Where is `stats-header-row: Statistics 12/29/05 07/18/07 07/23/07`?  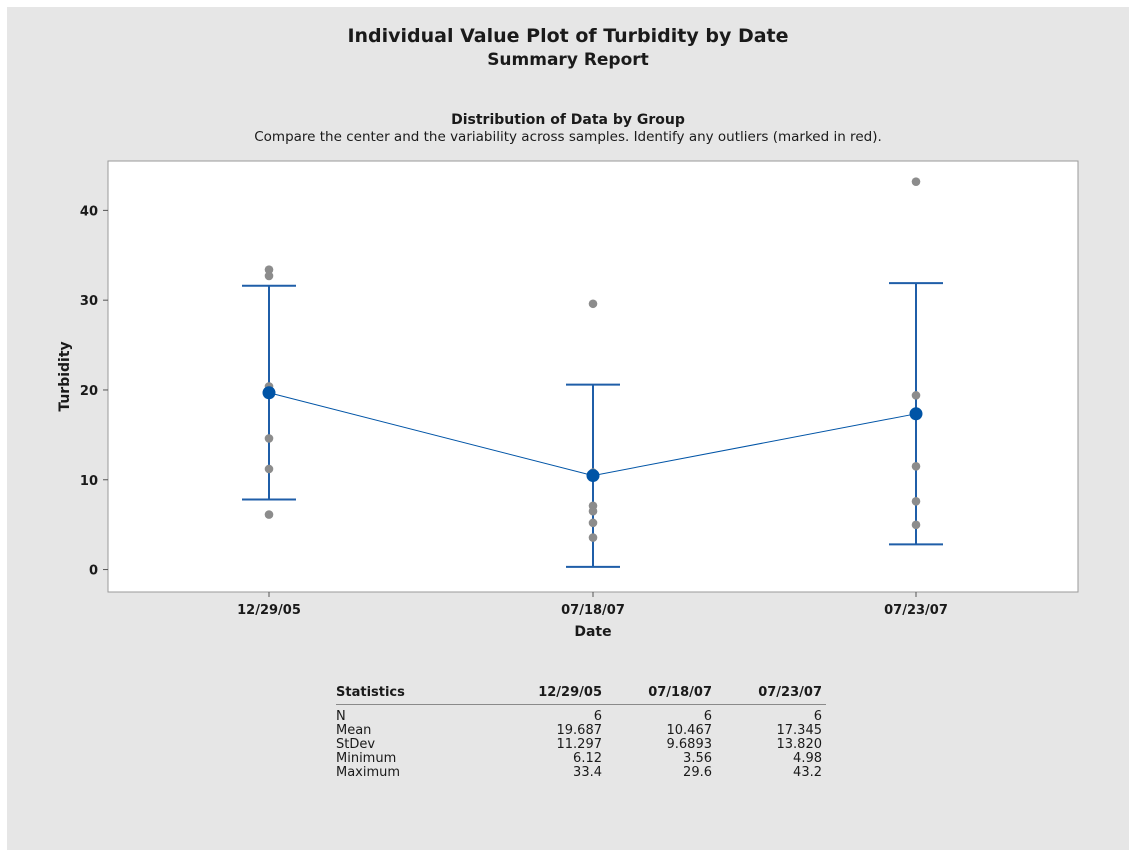 stats-header-row: Statistics 12/29/05 07/18/07 07/23/07 is located at coordinates (581, 695).